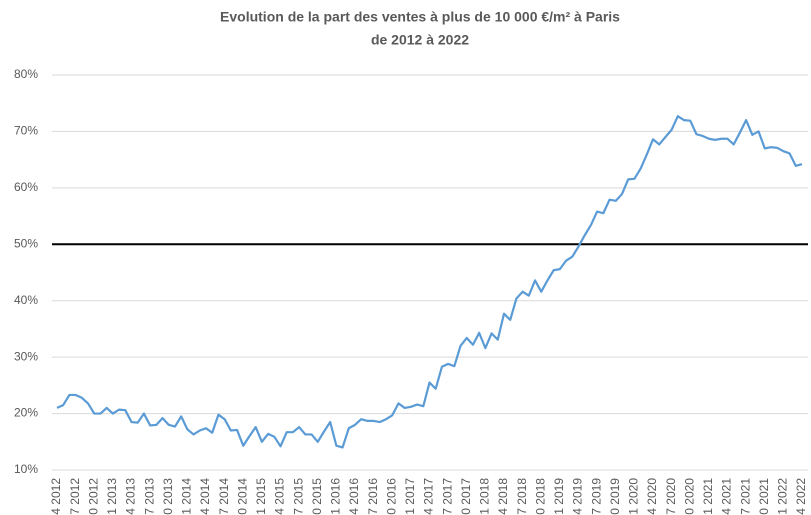  What do you see at coordinates (354, 496) in the screenshot?
I see `x-tick-label: 4 2016` at bounding box center [354, 496].